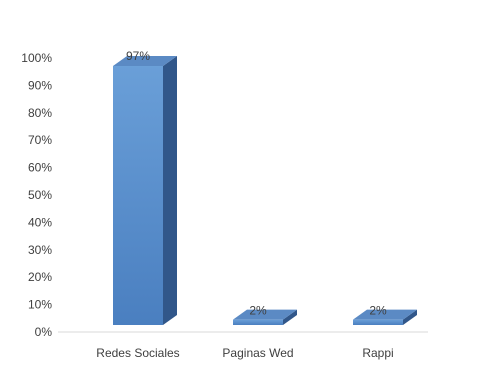  What do you see at coordinates (44, 332) in the screenshot?
I see `y-tick-label: 0%` at bounding box center [44, 332].